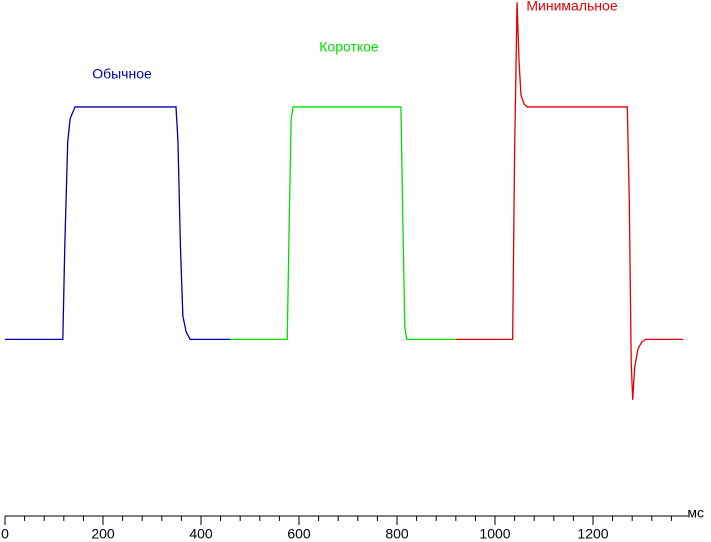  I want to click on series-label: Минимальное, so click(571, 7).